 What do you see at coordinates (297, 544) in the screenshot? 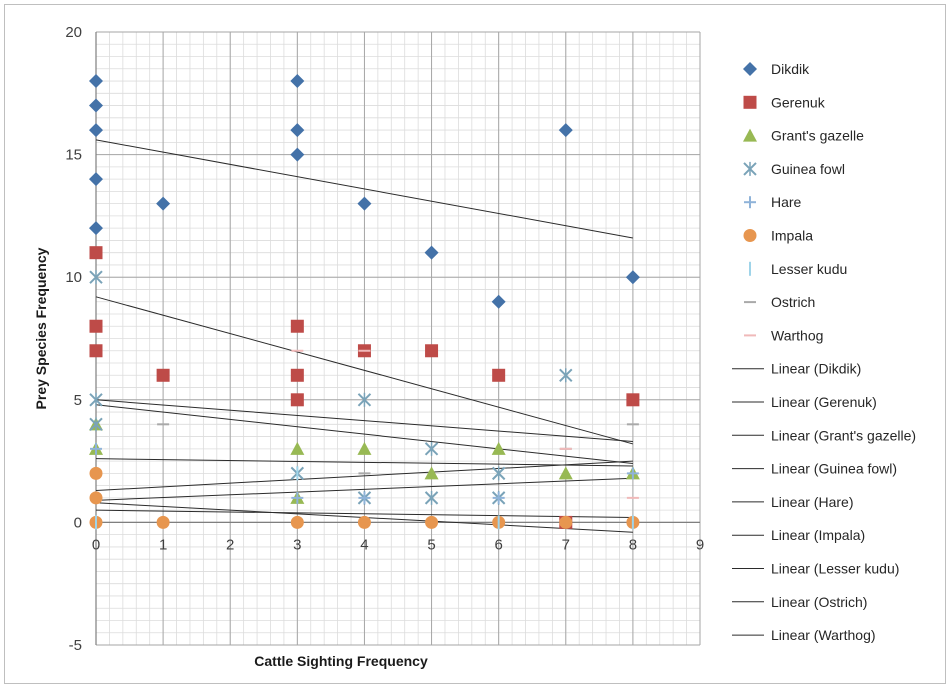
I see `x-tick-label: 3` at bounding box center [297, 544].